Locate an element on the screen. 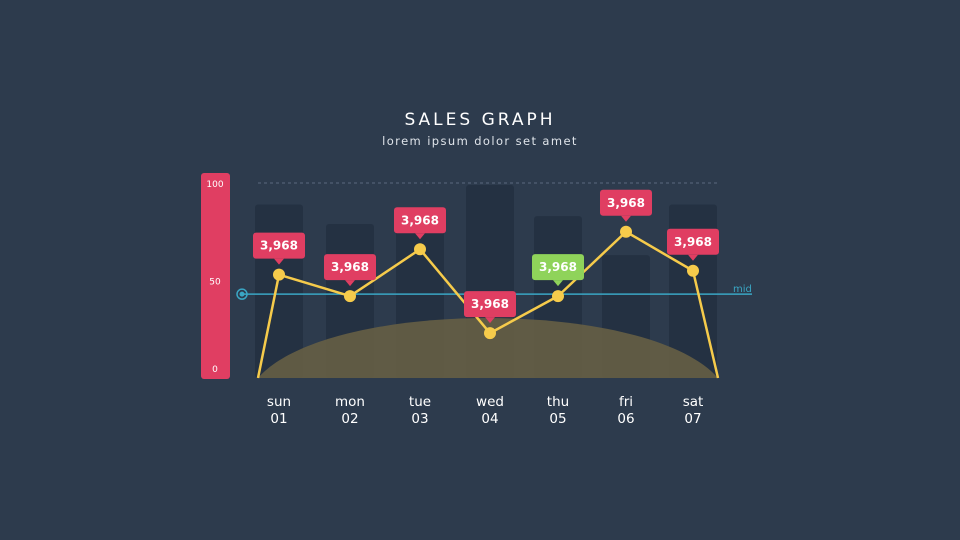 This screenshot has height=540, width=960. x-label-day-tue: tue is located at coordinates (420, 402).